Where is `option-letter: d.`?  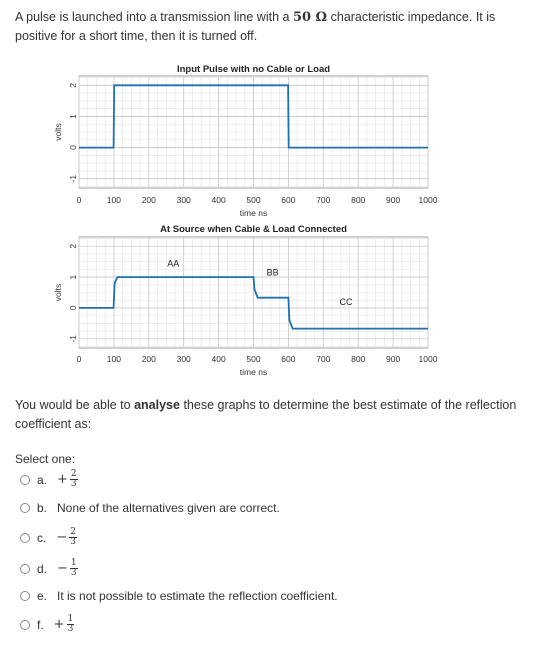 option-letter: d. is located at coordinates (42, 568).